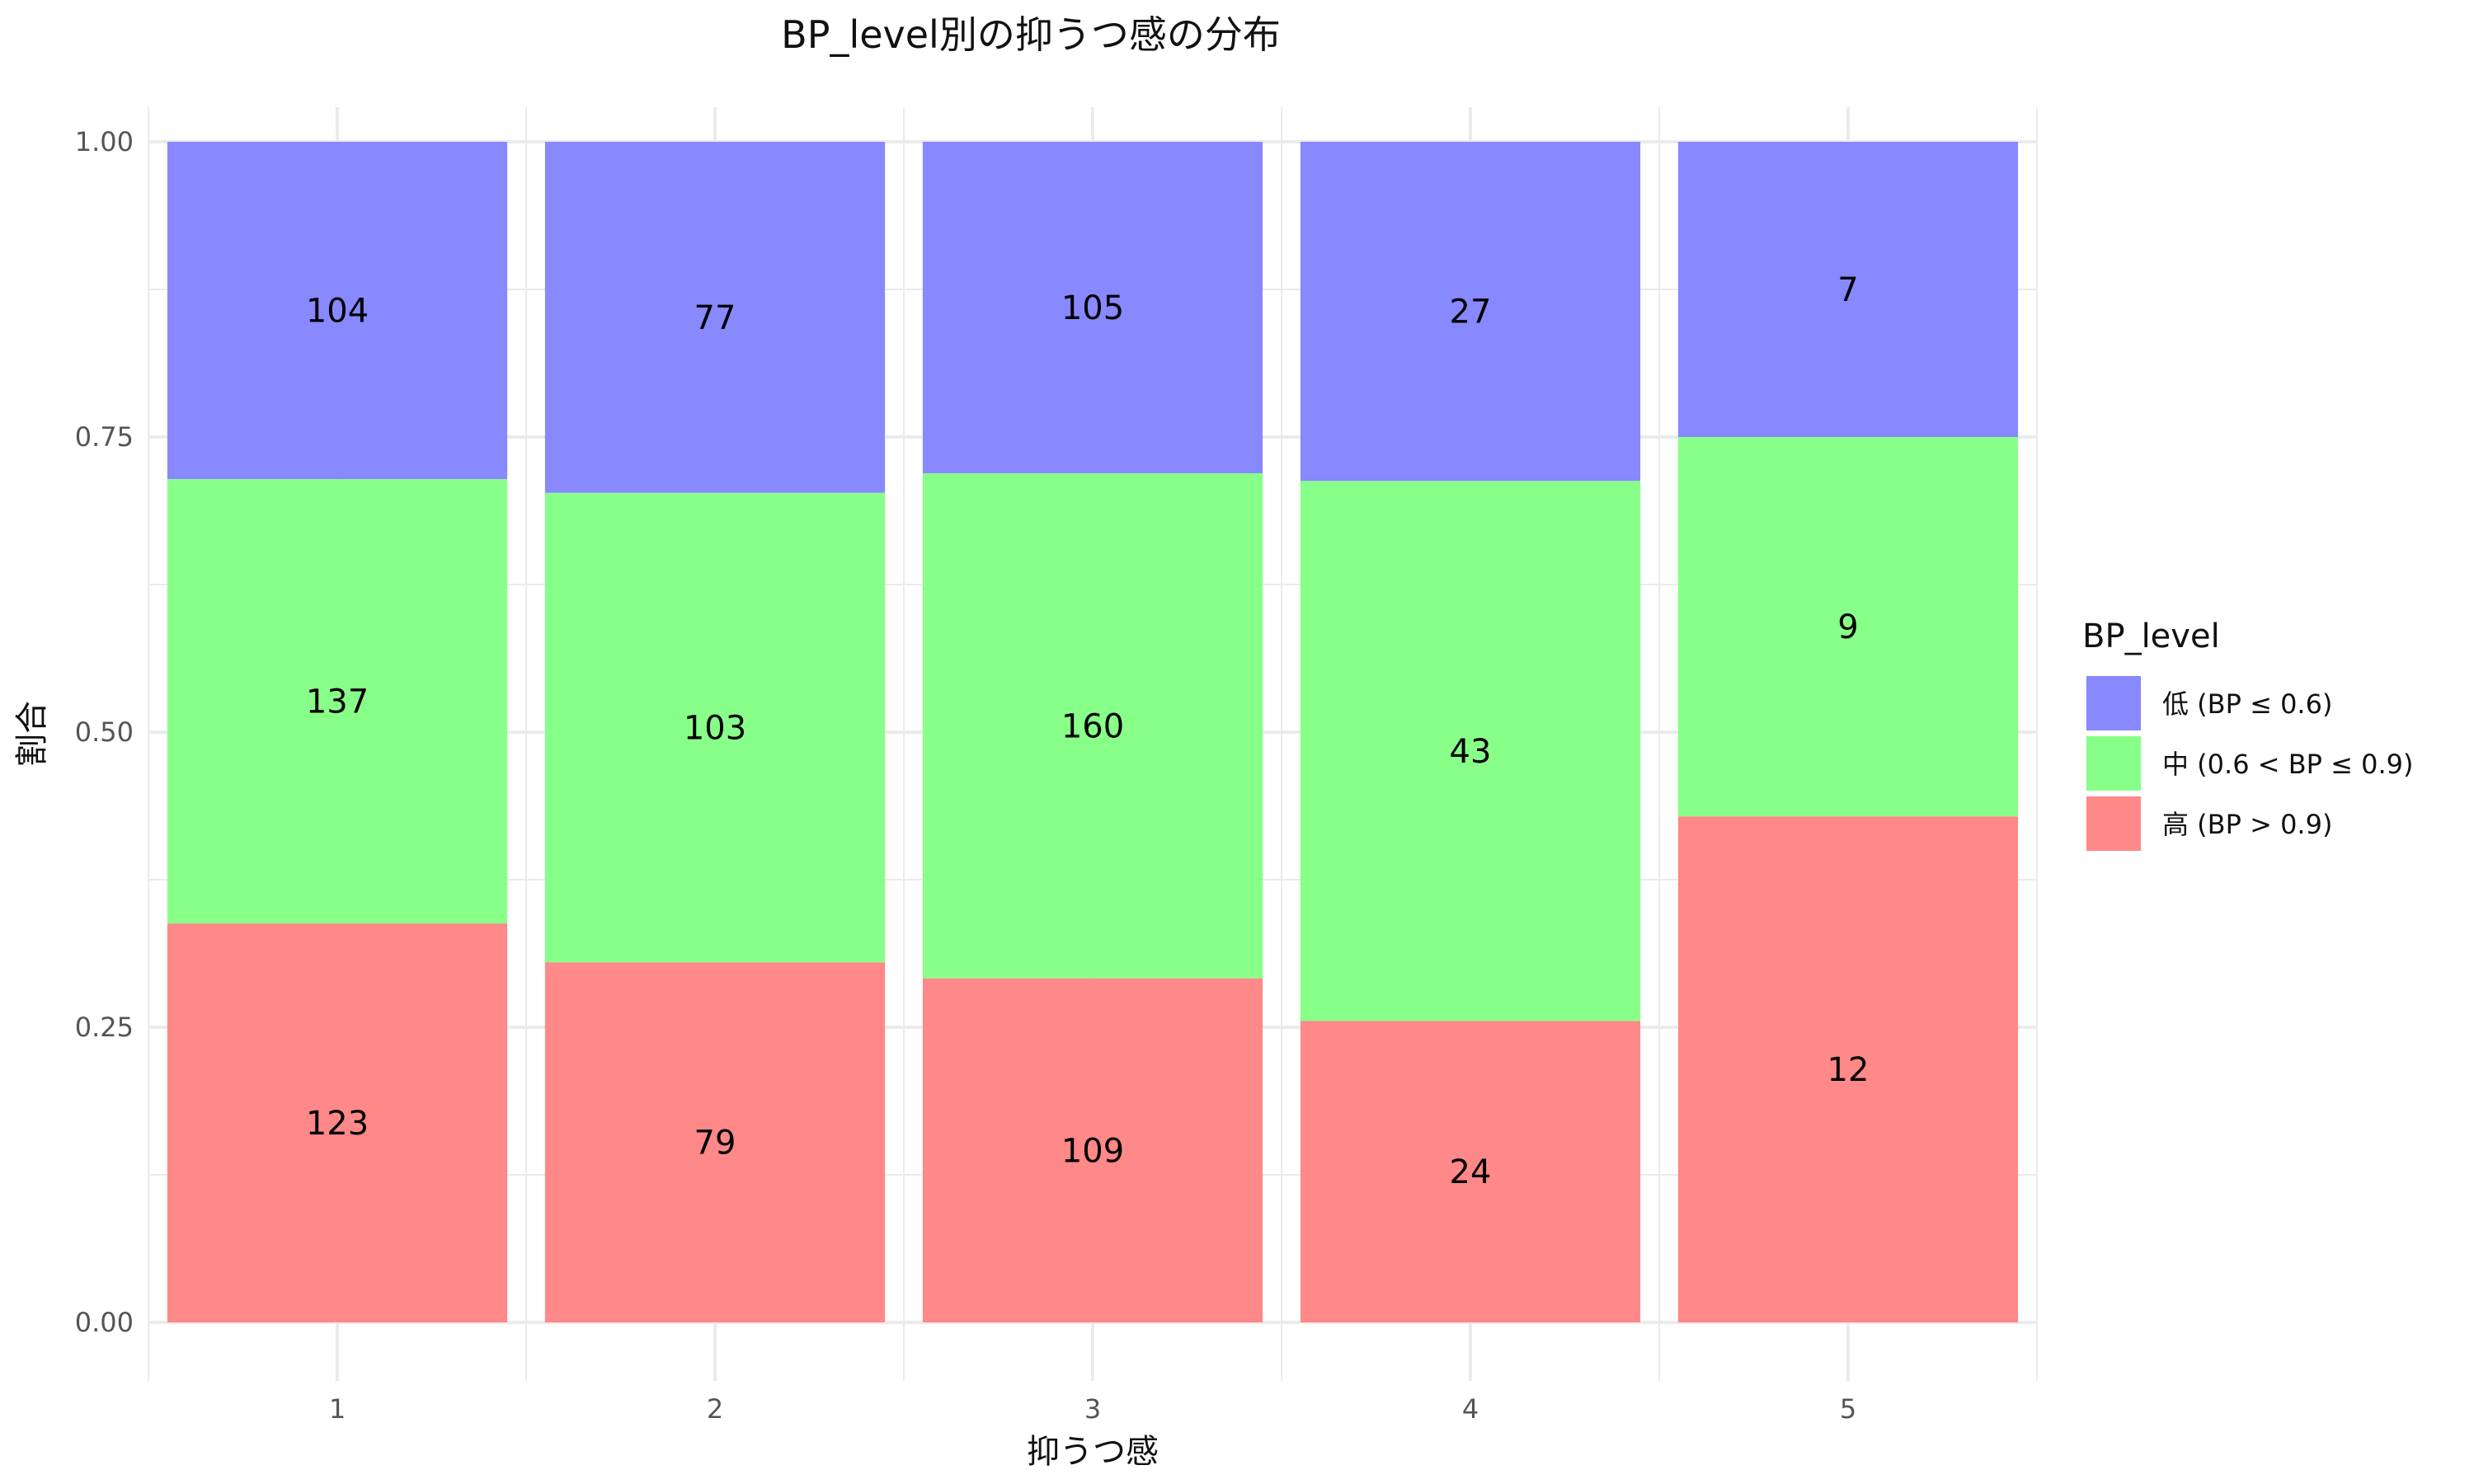 This screenshot has width=2474, height=1484. Describe the element at coordinates (2247, 704) in the screenshot. I see `legend-label: 低 (BP ≤ 0.6)` at that location.